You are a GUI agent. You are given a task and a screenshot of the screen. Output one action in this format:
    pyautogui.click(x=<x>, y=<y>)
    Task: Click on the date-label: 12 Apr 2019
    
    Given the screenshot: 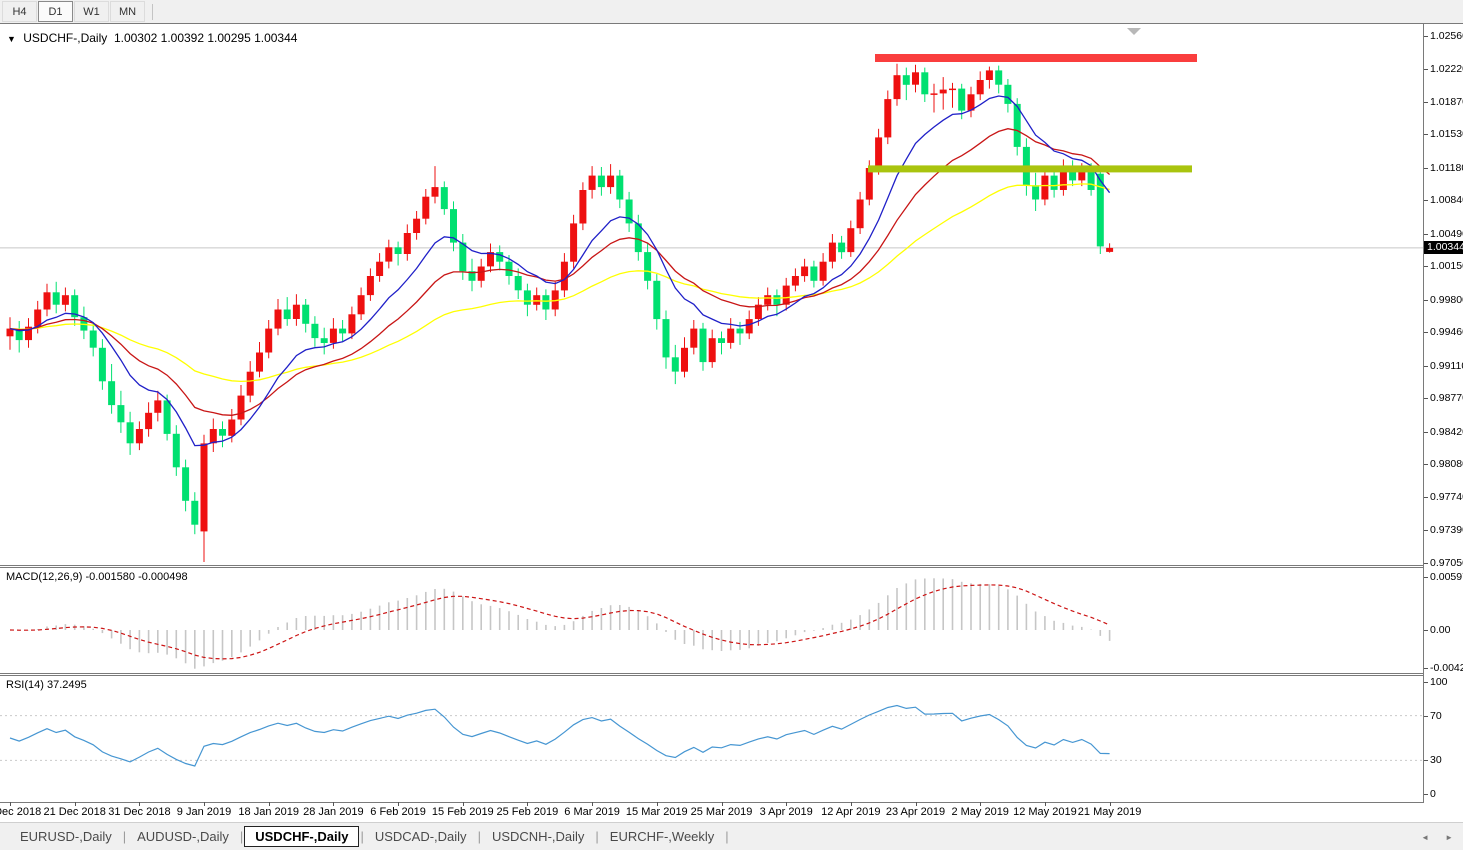 What is the action you would take?
    pyautogui.click(x=851, y=812)
    